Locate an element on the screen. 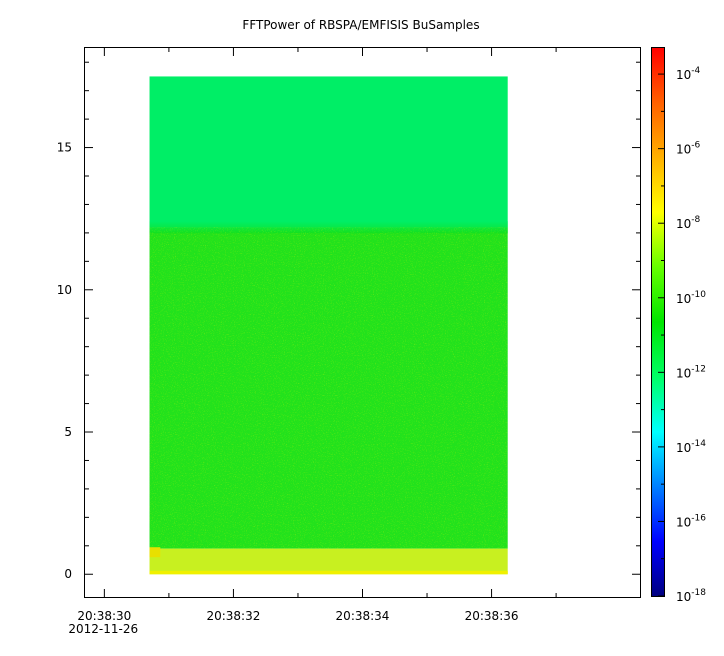  colorbar-tick-label: 10⁻¹⁸ is located at coordinates (691, 596).